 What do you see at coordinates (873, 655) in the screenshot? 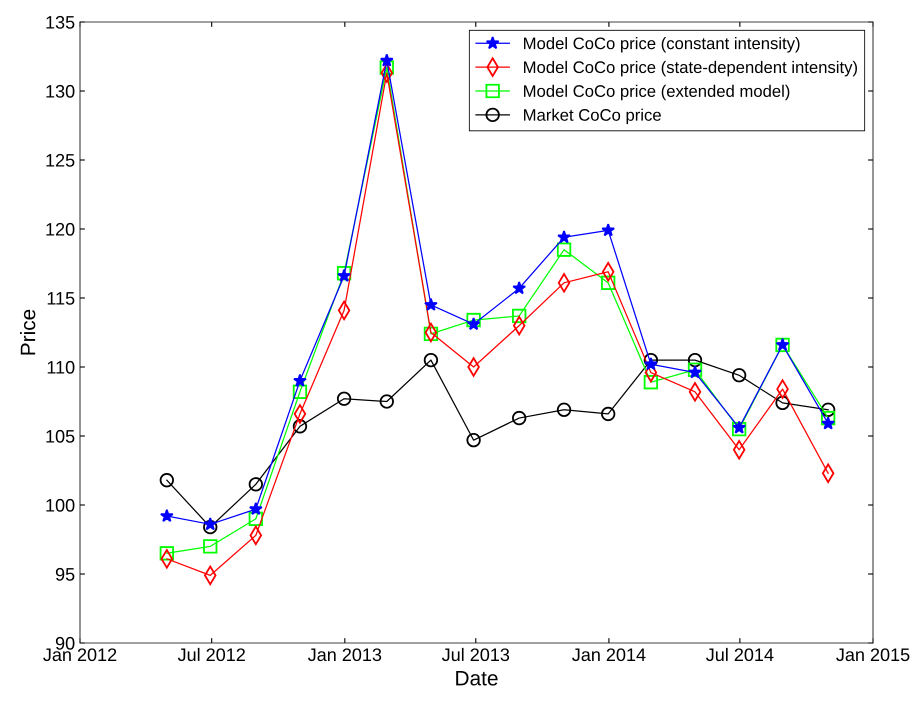
I see `x-tick-label: Jan 2015` at bounding box center [873, 655].